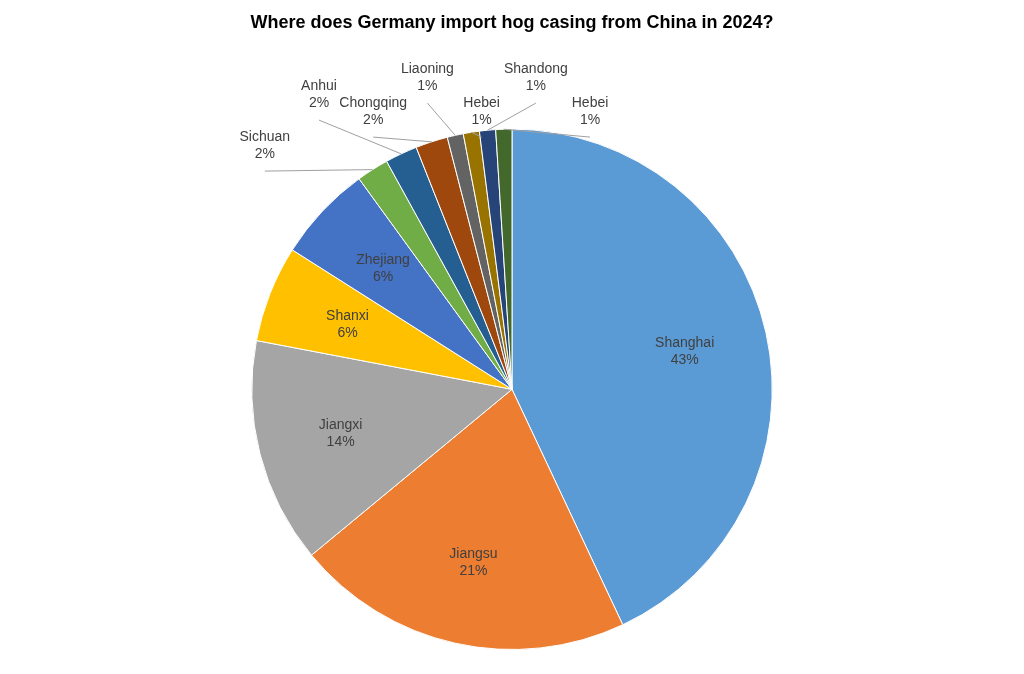 The height and width of the screenshot is (674, 1024). What do you see at coordinates (373, 101) in the screenshot?
I see `slice-label: Chongqing` at bounding box center [373, 101].